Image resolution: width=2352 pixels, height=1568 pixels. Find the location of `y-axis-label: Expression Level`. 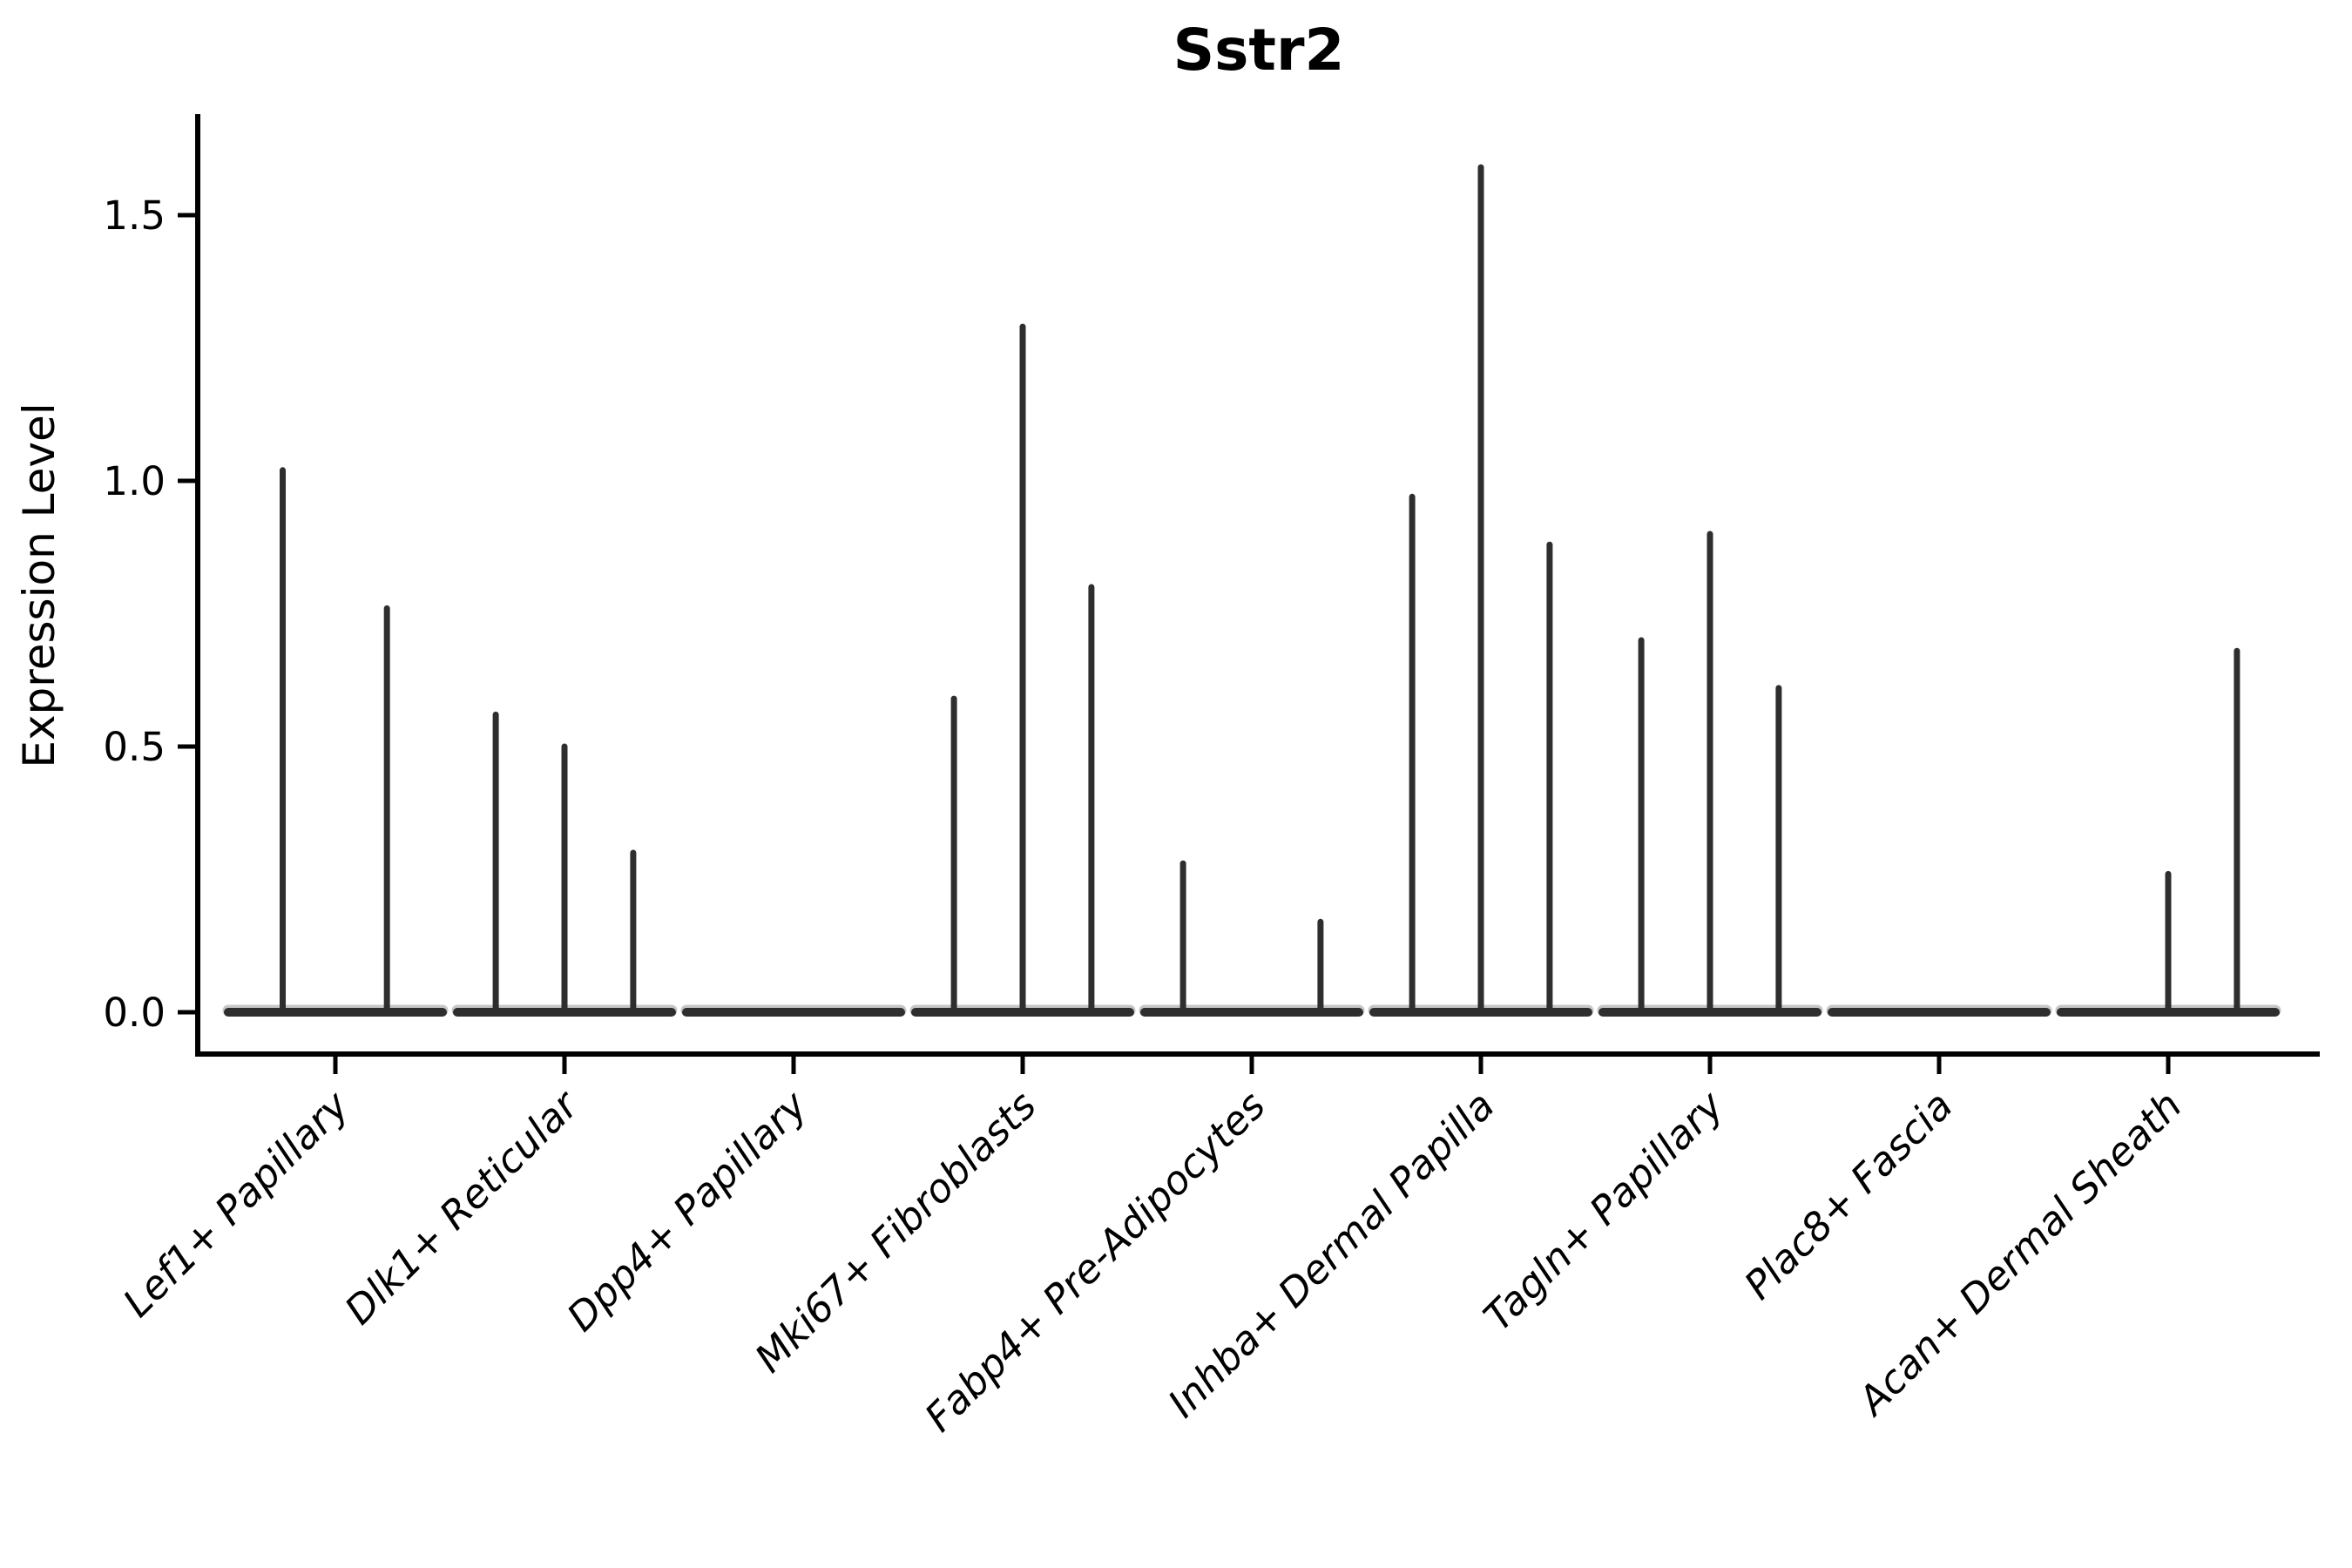

y-axis-label: Expression Level is located at coordinates (39, 584).